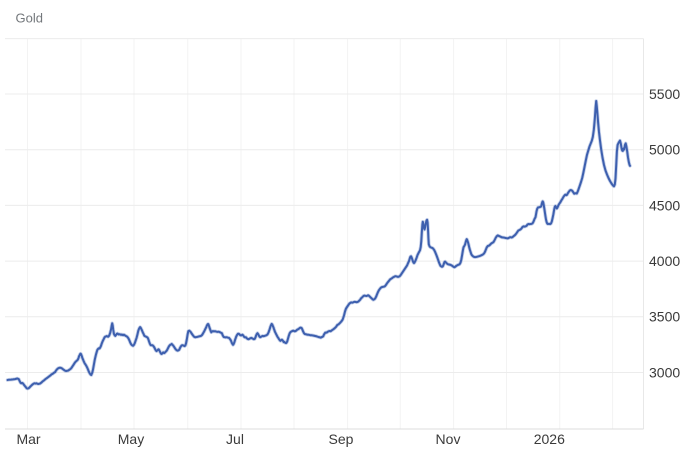 This screenshot has height=455, width=700. I want to click on svg-text: 4500, so click(664, 205).